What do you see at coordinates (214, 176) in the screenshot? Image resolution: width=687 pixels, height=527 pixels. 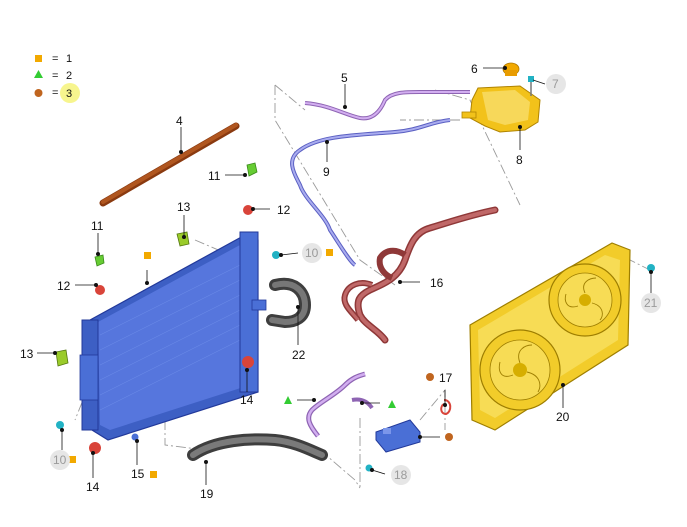 I see `callout-11-upper: 11` at bounding box center [214, 176].